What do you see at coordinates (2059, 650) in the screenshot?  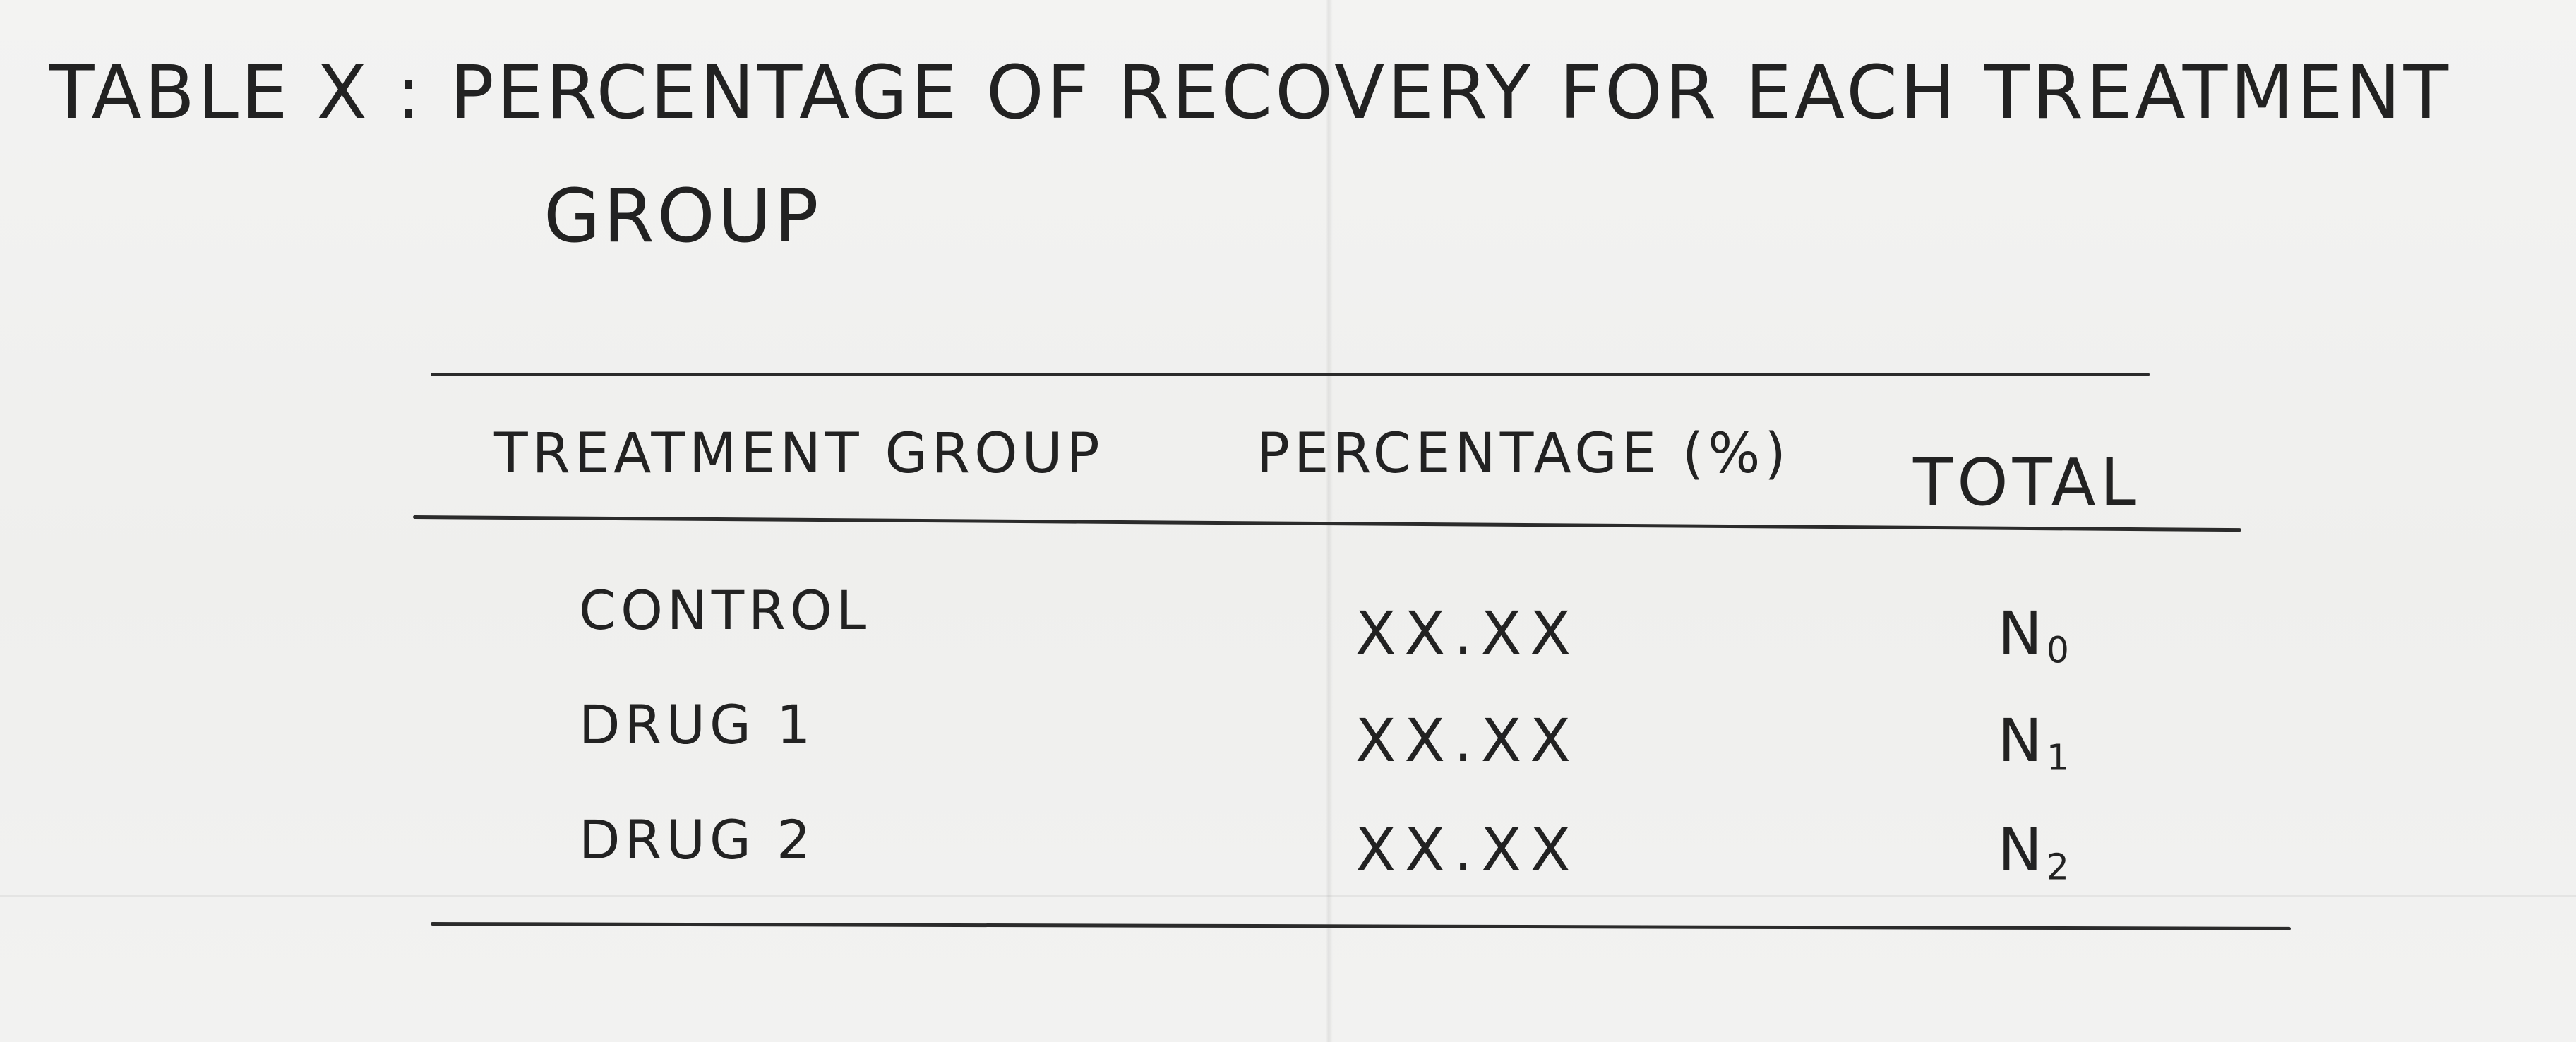 I see `row-total-subscript: 0` at bounding box center [2059, 650].